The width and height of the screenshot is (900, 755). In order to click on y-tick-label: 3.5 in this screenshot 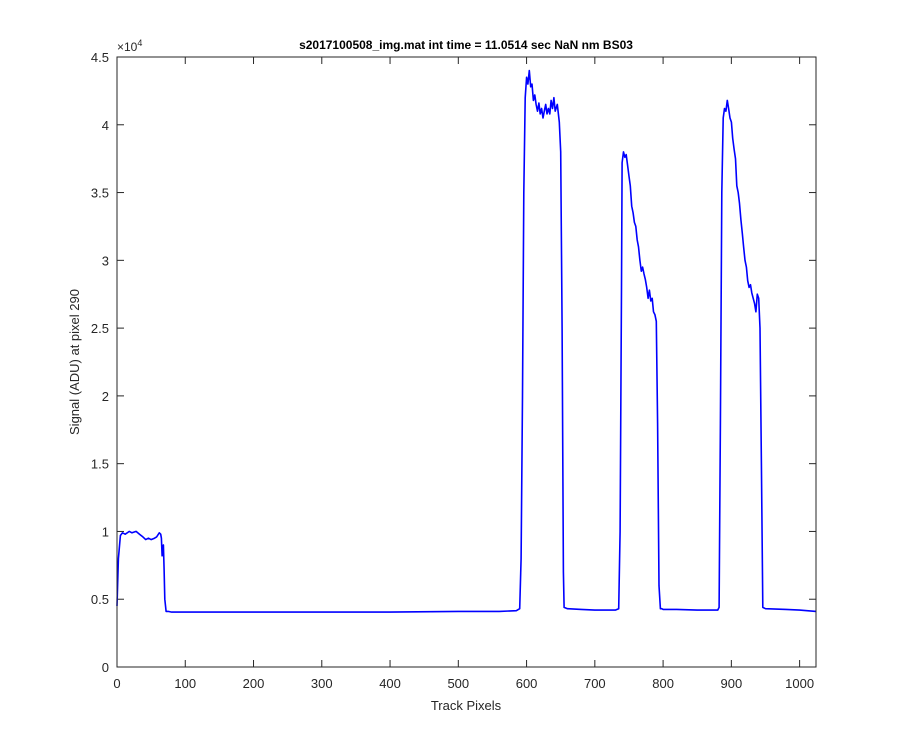, I will do `click(100, 193)`.